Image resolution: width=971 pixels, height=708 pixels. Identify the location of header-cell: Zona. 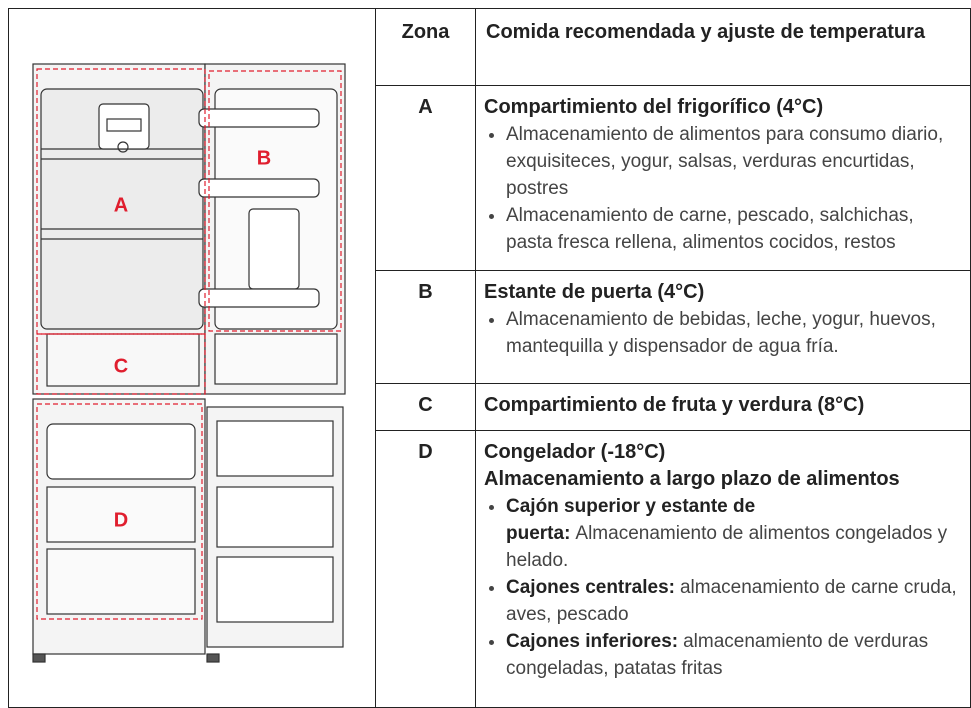
(425, 47).